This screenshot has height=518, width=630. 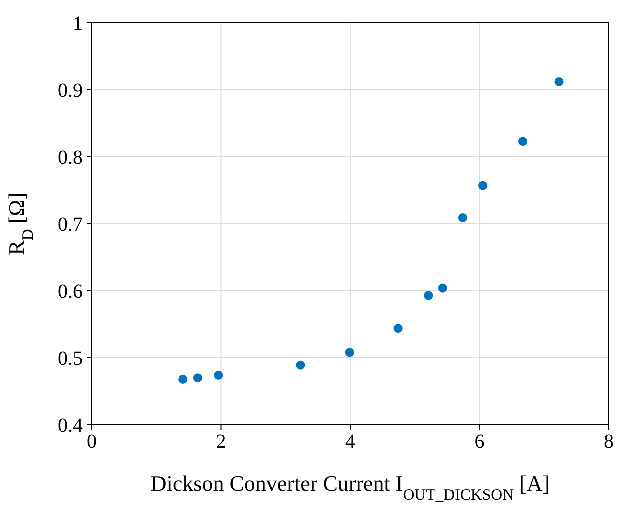 What do you see at coordinates (70, 225) in the screenshot?
I see `y-tick-label: 0.7` at bounding box center [70, 225].